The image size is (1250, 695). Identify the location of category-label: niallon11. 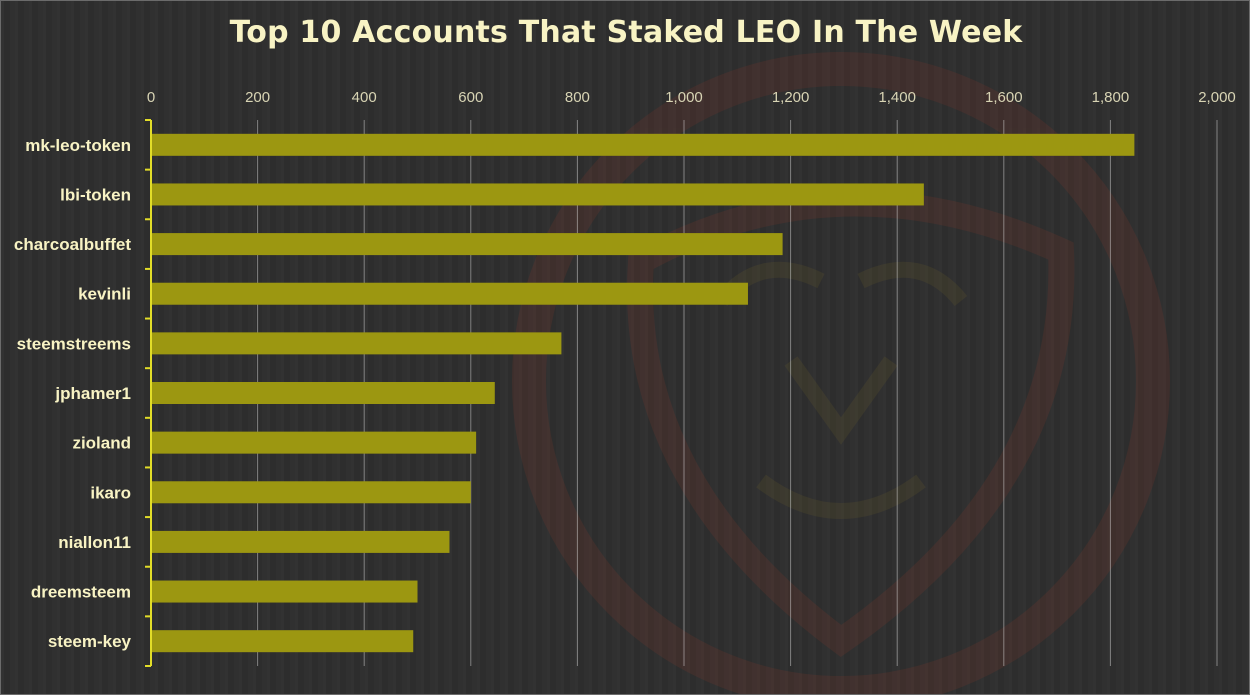
(94, 542).